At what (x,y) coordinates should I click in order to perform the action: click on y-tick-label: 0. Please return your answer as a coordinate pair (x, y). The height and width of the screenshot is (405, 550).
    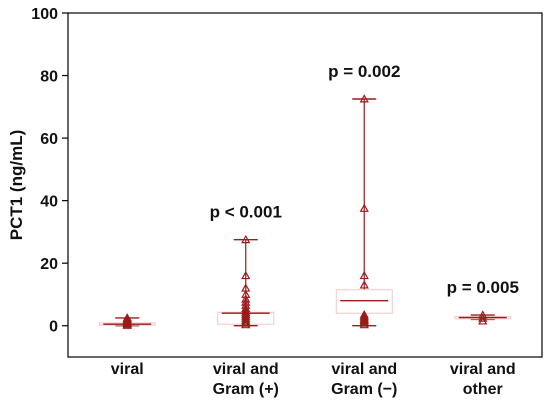
    Looking at the image, I should click on (53, 327).